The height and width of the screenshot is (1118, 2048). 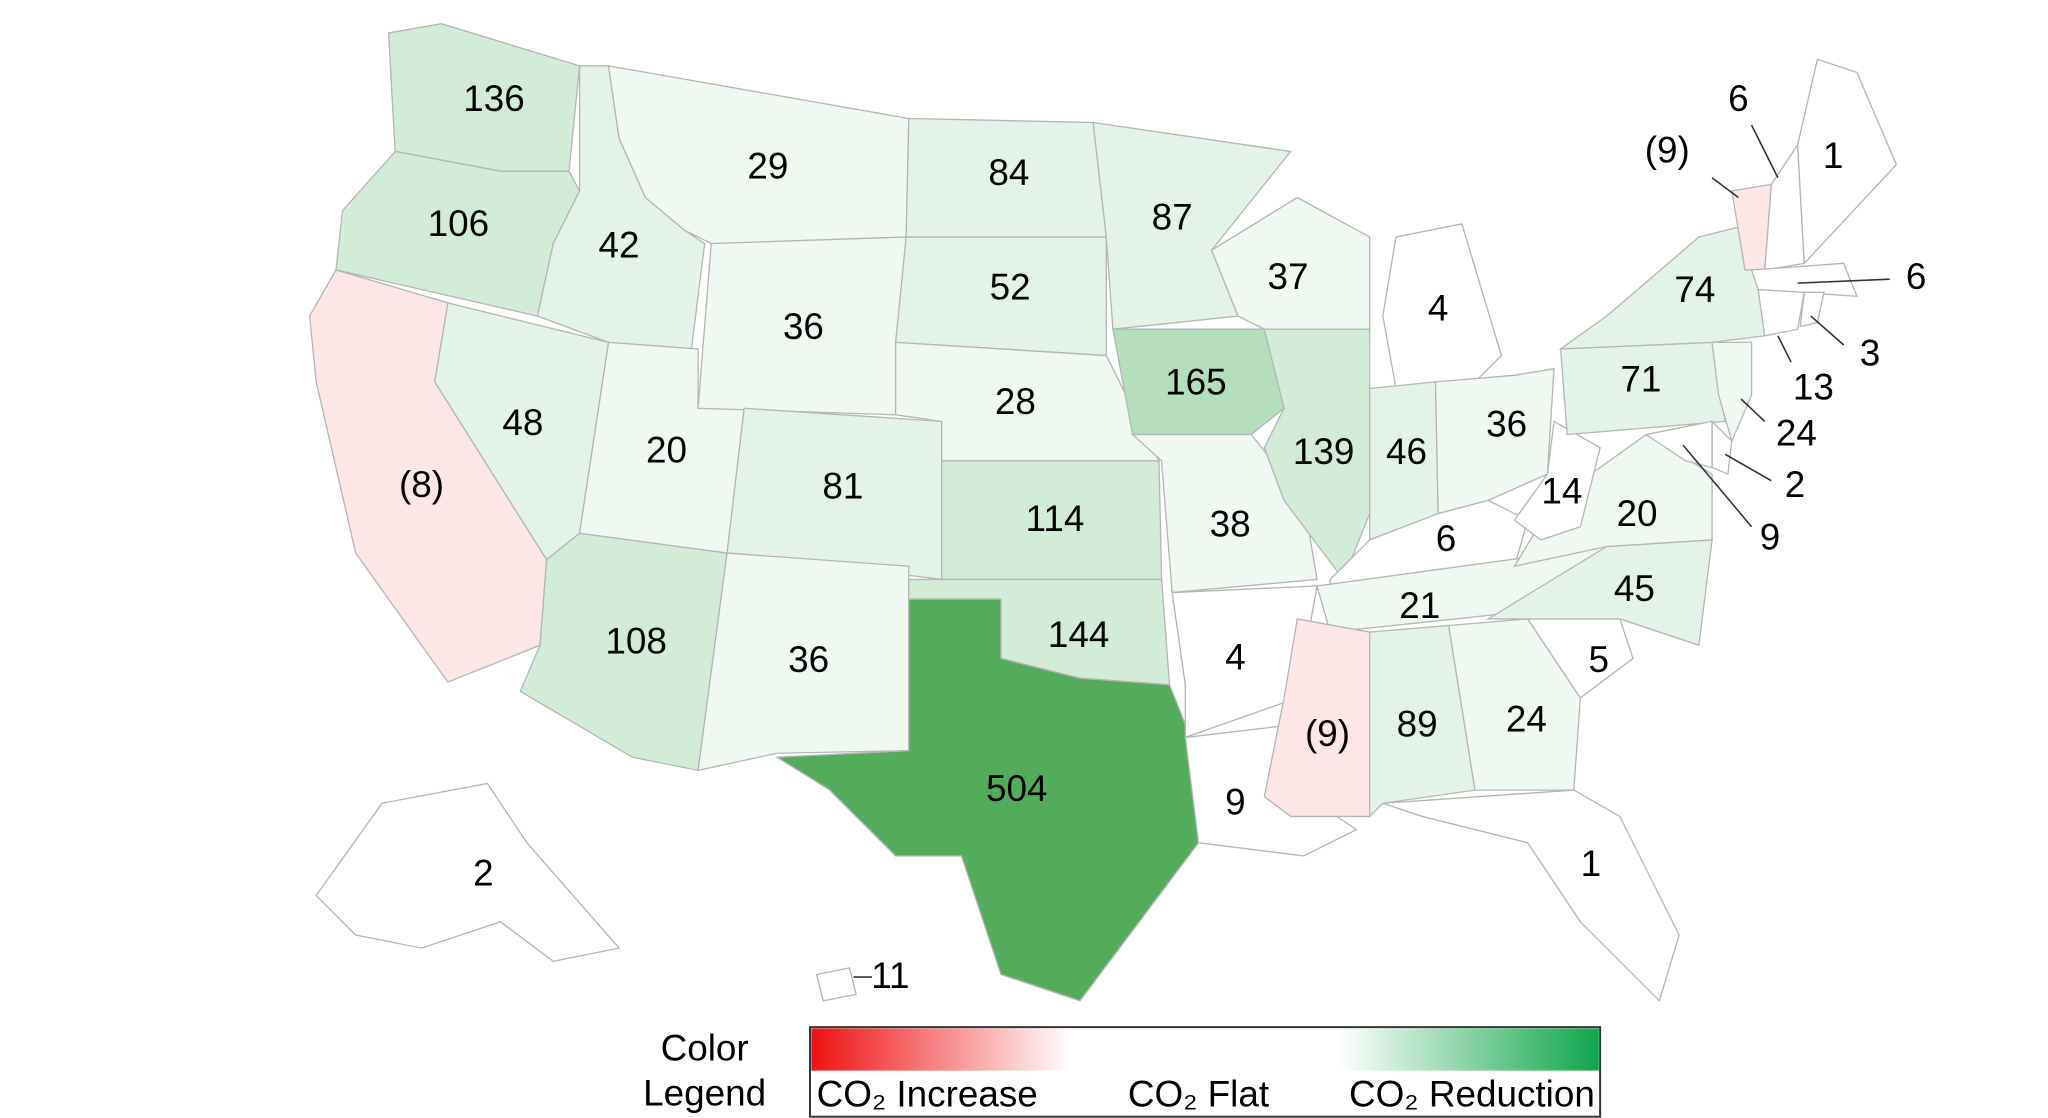 What do you see at coordinates (842, 485) in the screenshot?
I see `state-label: 81` at bounding box center [842, 485].